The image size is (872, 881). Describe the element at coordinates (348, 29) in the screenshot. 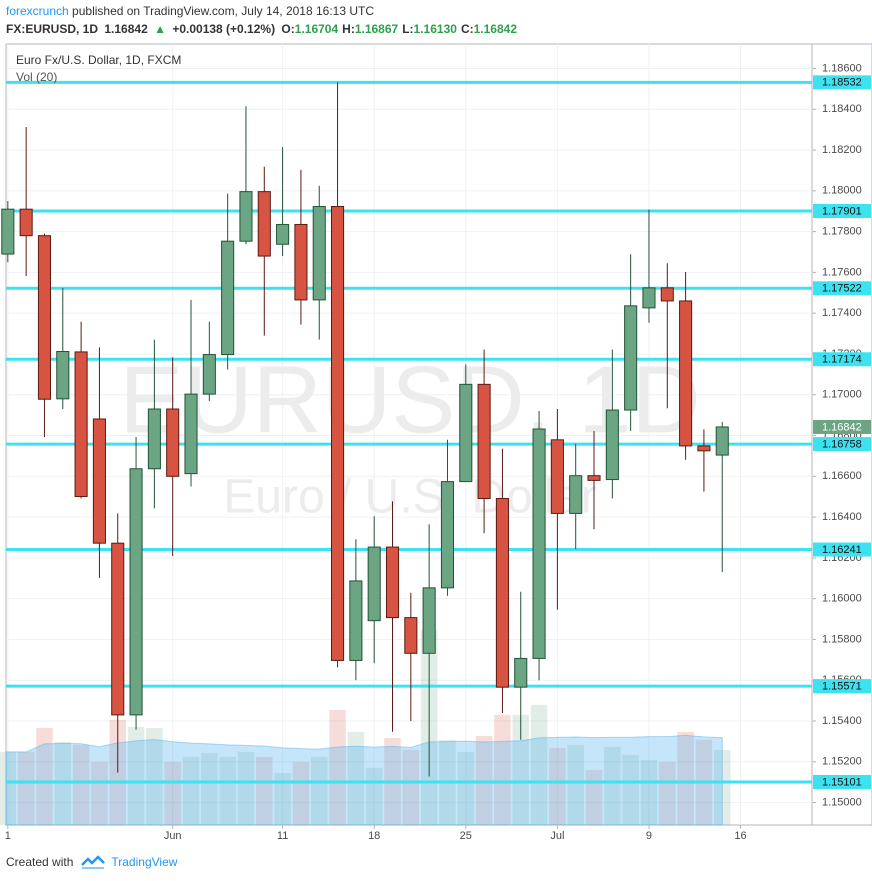

I see `ohlc-label: H:` at that location.